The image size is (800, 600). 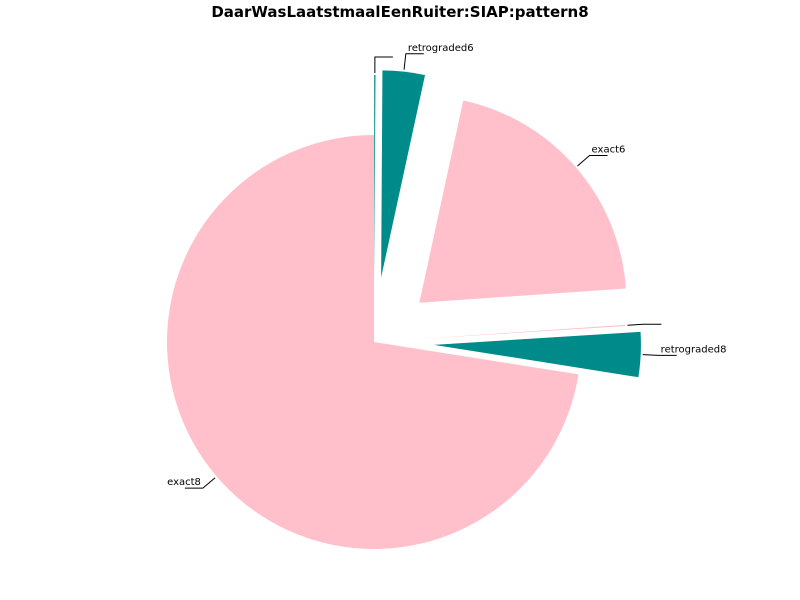 I want to click on leader-line-retrograded6, so click(x=413, y=61).